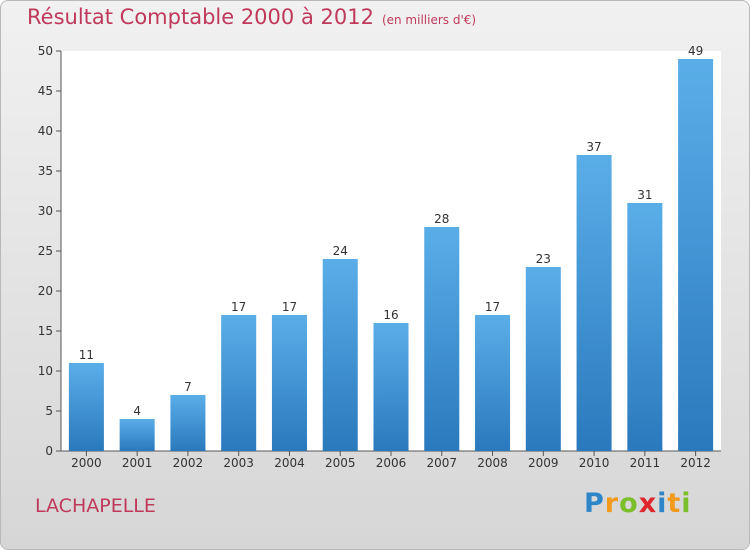 The width and height of the screenshot is (750, 550). Describe the element at coordinates (340, 463) in the screenshot. I see `x-tick-label: 2005` at that location.